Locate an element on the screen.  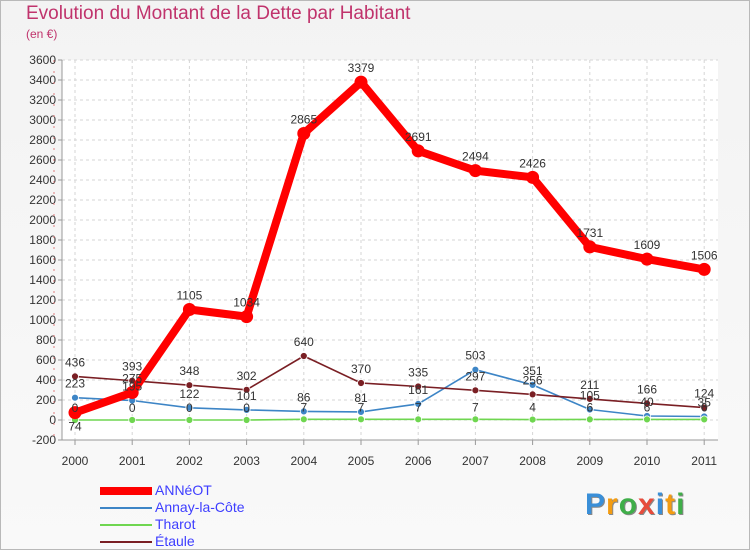
data-label-3: 302 is located at coordinates (247, 376).